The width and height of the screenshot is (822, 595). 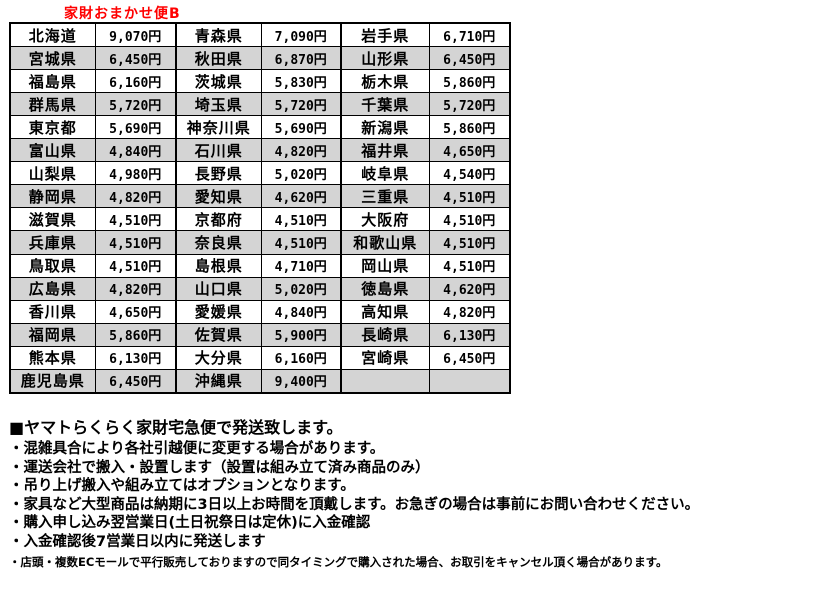 What do you see at coordinates (218, 334) in the screenshot?
I see `prefecture-cell: 佐賀県` at bounding box center [218, 334].